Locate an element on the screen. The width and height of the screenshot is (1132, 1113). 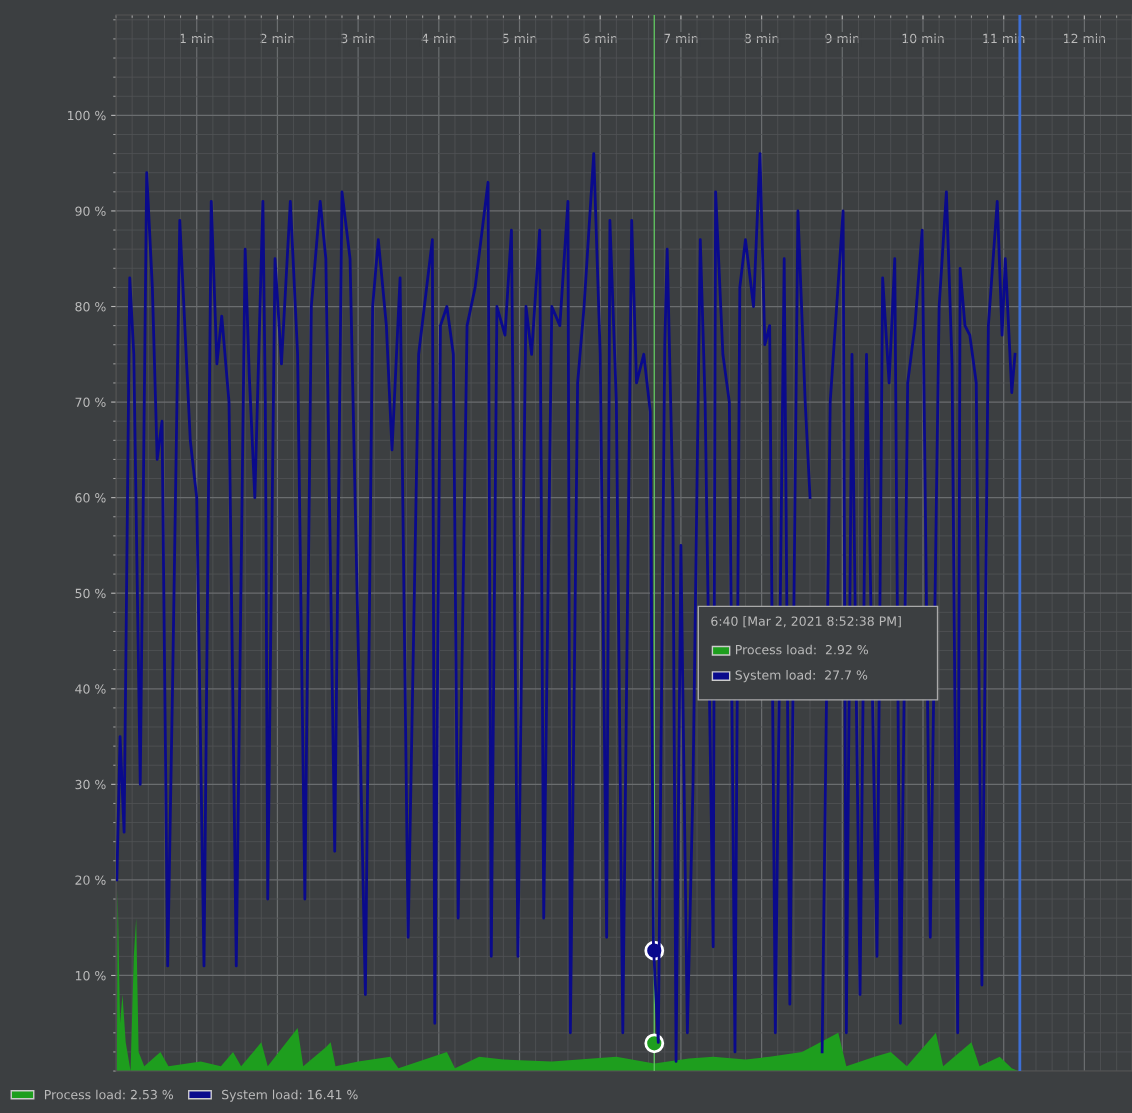
y-tick-label: 40 % is located at coordinates (90, 689).